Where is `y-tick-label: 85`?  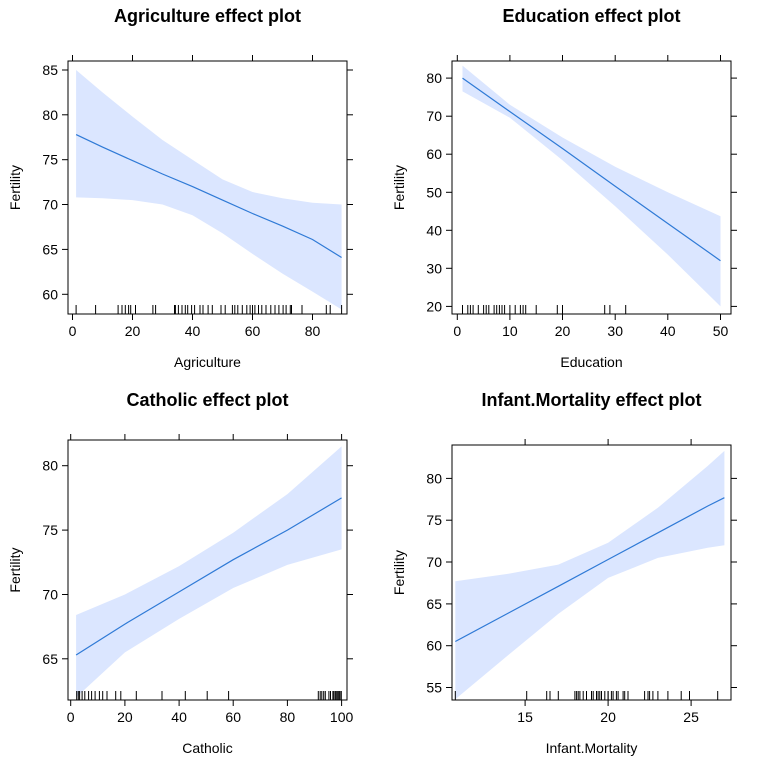
y-tick-label: 85 is located at coordinates (50, 70).